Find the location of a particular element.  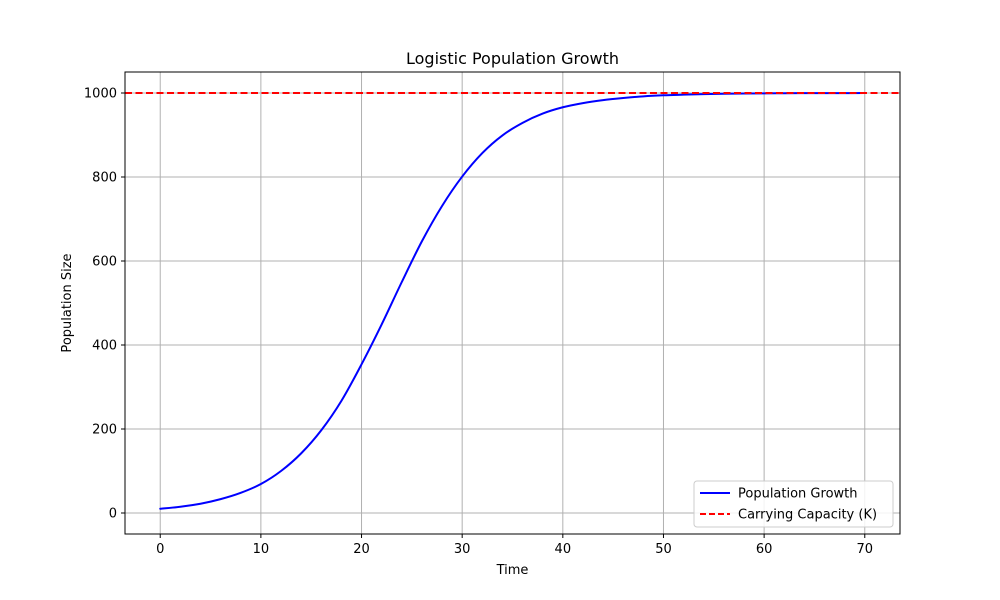

x-tick-label: 30 is located at coordinates (462, 549).